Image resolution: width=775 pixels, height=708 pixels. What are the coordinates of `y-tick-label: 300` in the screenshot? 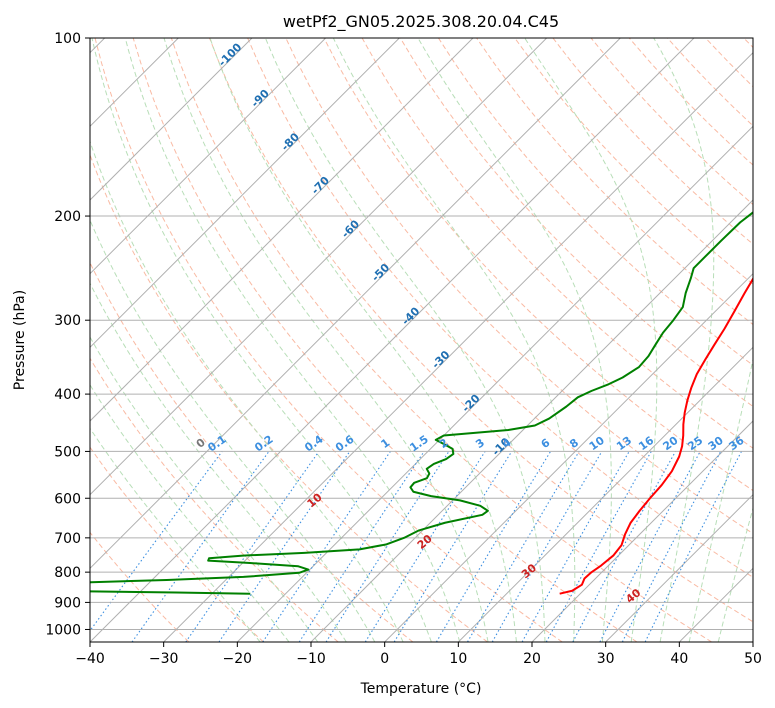 It's located at (67, 321).